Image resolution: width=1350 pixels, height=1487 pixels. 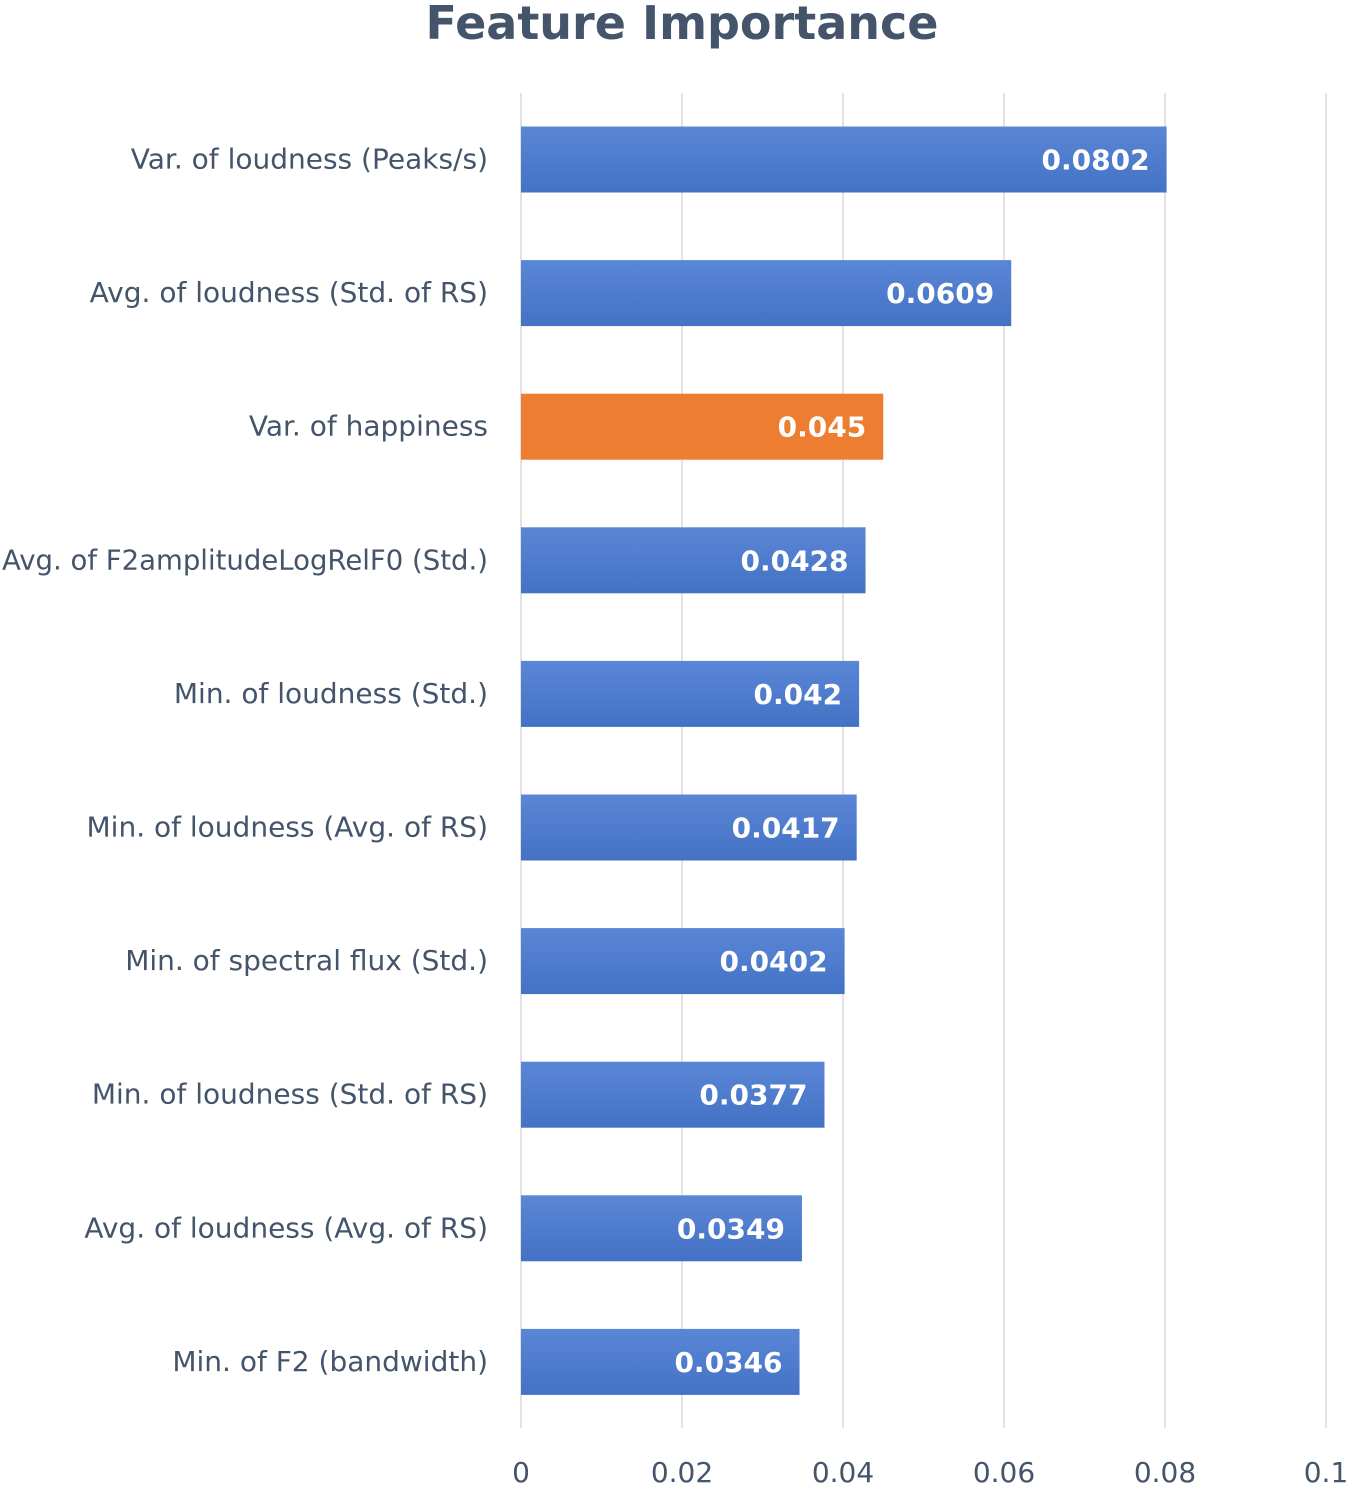 I want to click on bar-value-label: 0.0417, so click(x=786, y=828).